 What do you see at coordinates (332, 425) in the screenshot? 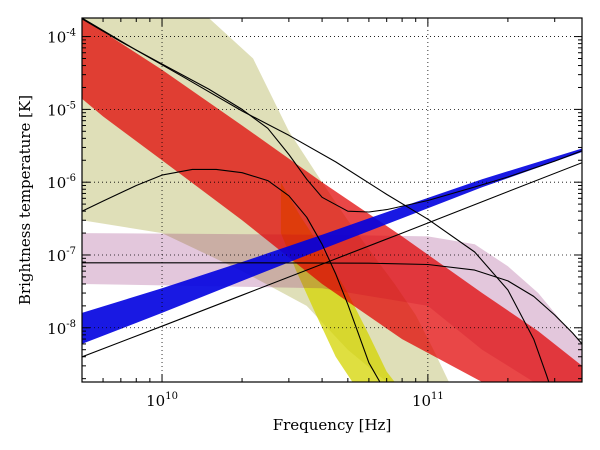
I see `x-axis-label: Frequency [Hz]` at bounding box center [332, 425].